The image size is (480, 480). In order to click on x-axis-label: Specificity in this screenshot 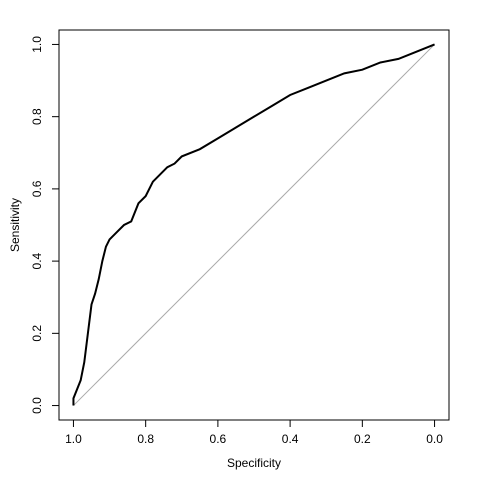, I will do `click(254, 463)`.